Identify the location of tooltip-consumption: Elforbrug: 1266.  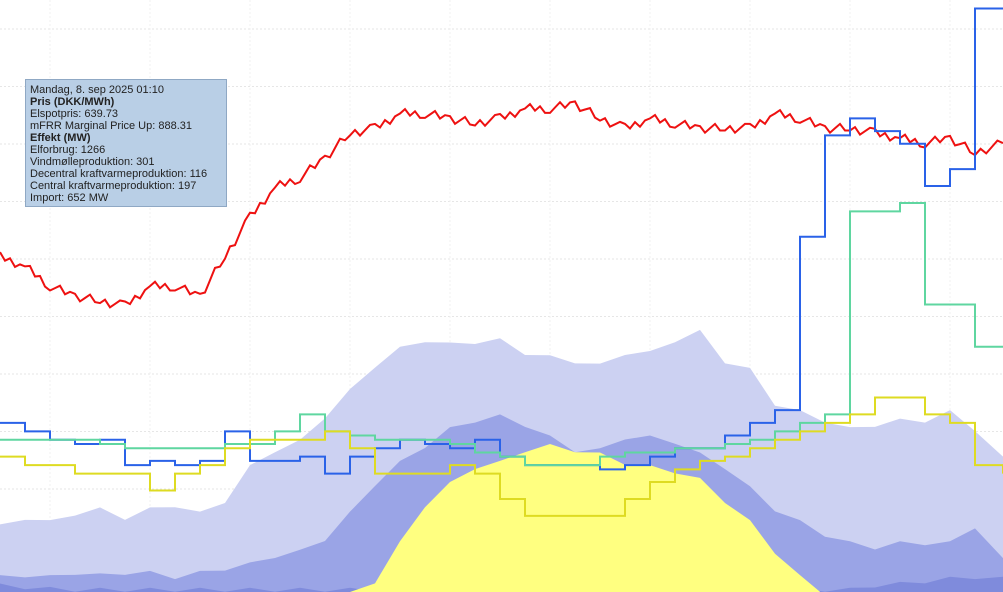
(68, 150).